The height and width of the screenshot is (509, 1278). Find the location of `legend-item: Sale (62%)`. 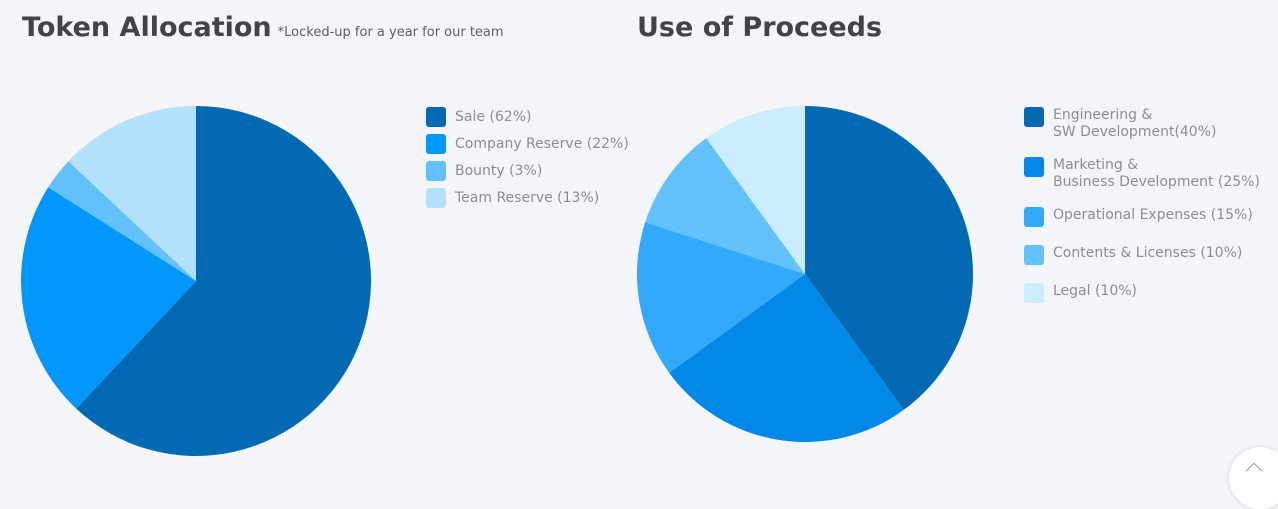

legend-item: Sale (62%) is located at coordinates (527, 120).